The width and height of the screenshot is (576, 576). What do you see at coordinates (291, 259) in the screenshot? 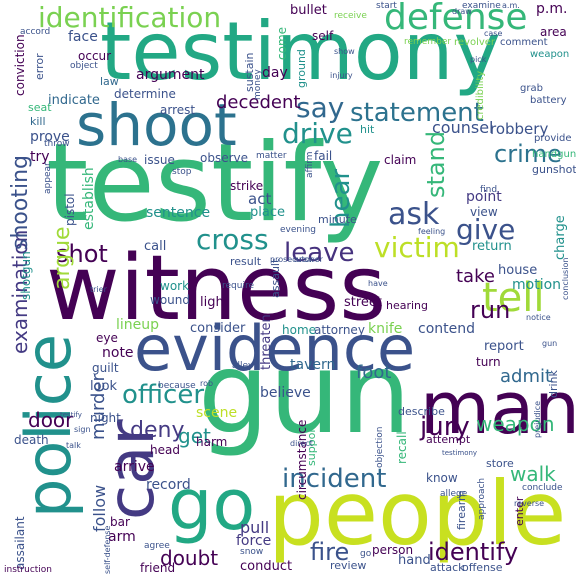
I see `word-prosecutor: prosecutor` at bounding box center [291, 259].